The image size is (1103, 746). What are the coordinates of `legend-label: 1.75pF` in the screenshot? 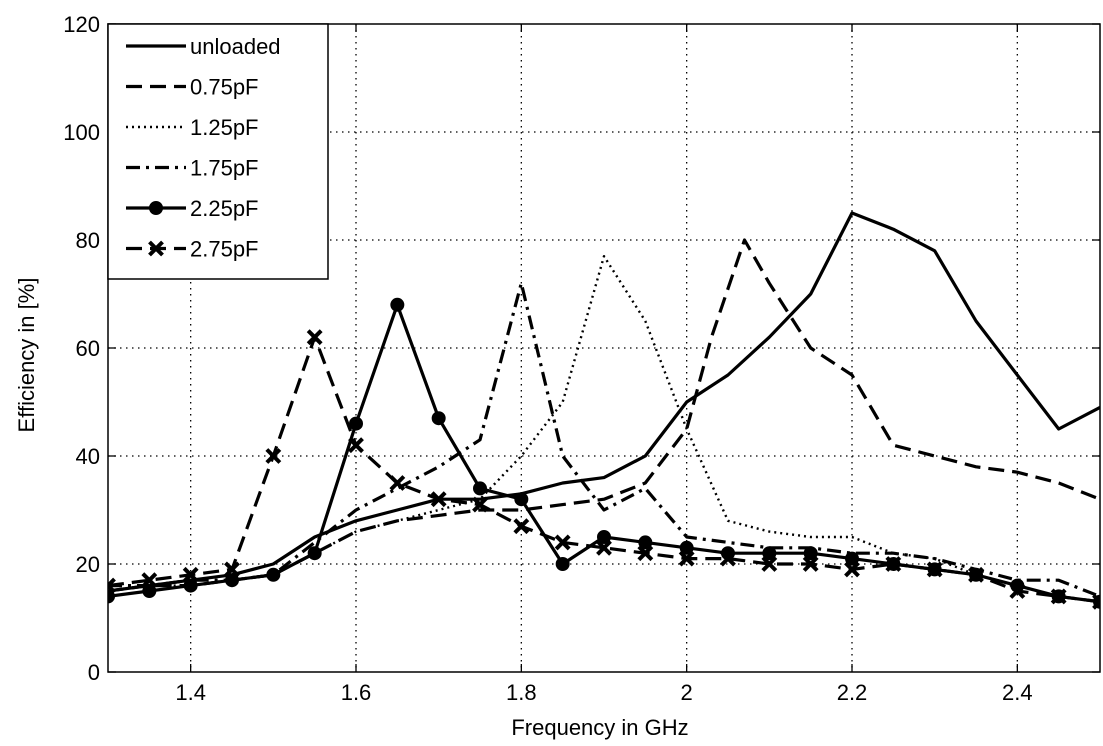 It's located at (224, 168).